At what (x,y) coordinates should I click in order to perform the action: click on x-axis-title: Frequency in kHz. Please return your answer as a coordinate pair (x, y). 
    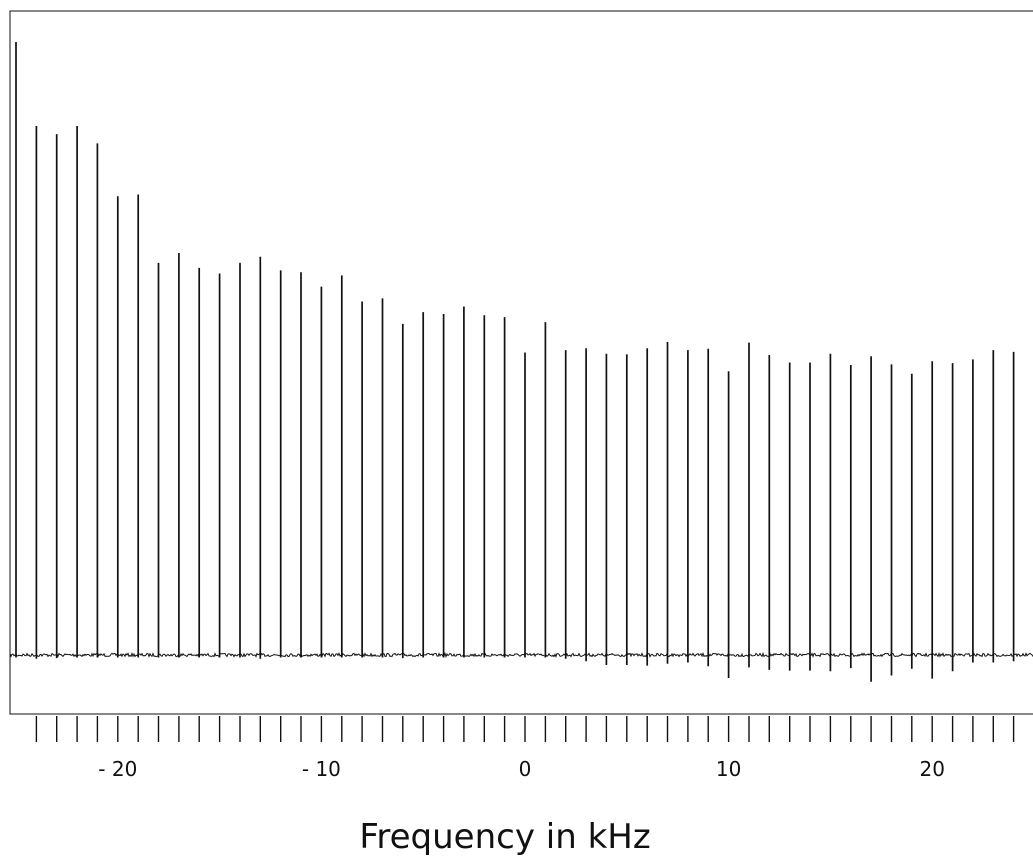
    Looking at the image, I should click on (504, 837).